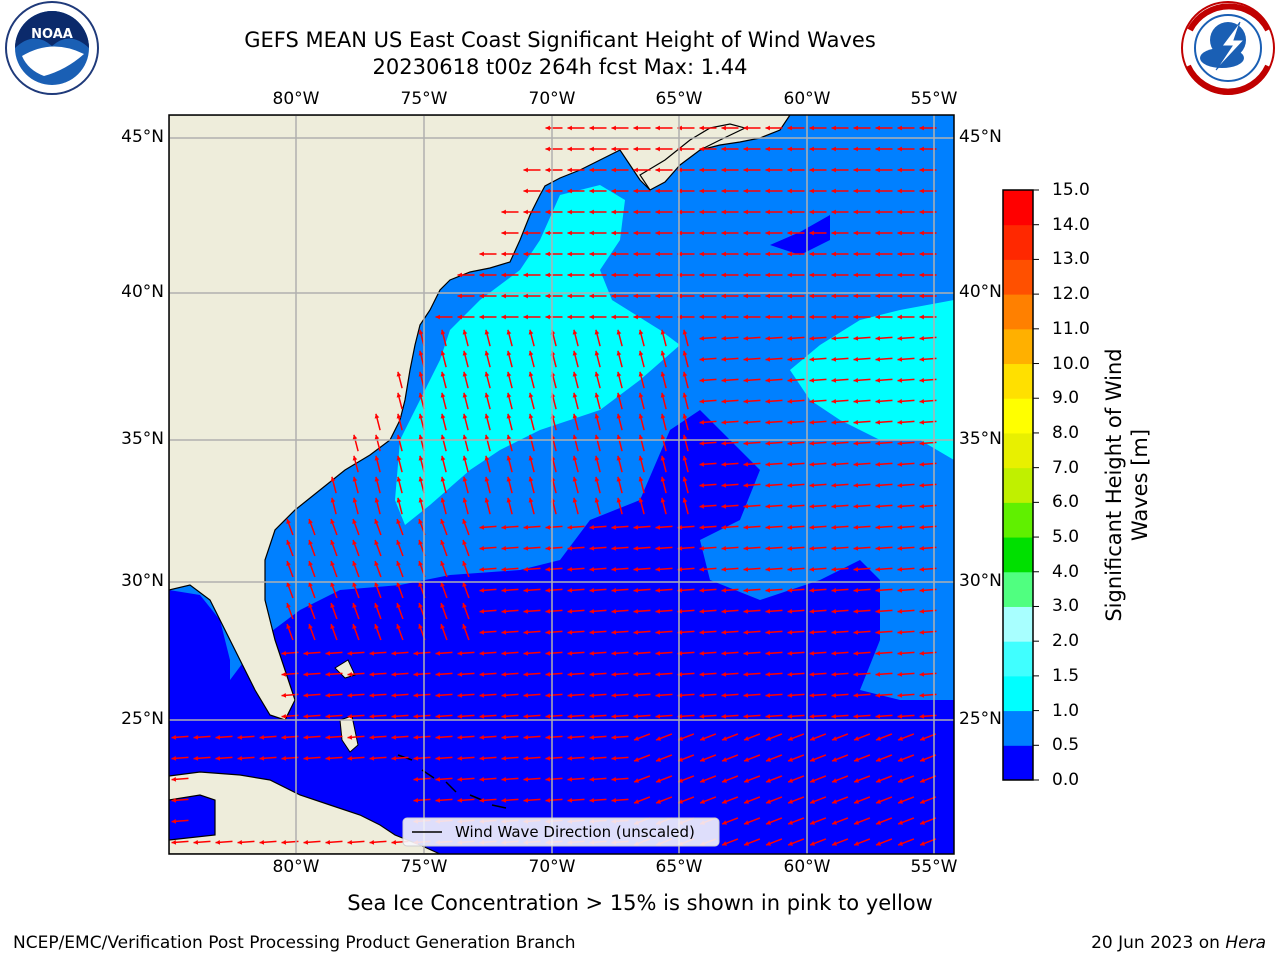 Image resolution: width=1280 pixels, height=960 pixels. Describe the element at coordinates (980, 439) in the screenshot. I see `lat-label-right: 35°N` at that location.